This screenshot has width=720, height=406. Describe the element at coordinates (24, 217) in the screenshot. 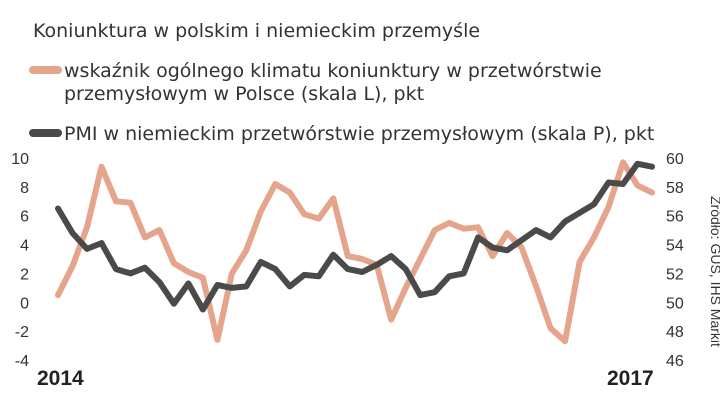

I see `y-left-tick-label: 6` at that location.